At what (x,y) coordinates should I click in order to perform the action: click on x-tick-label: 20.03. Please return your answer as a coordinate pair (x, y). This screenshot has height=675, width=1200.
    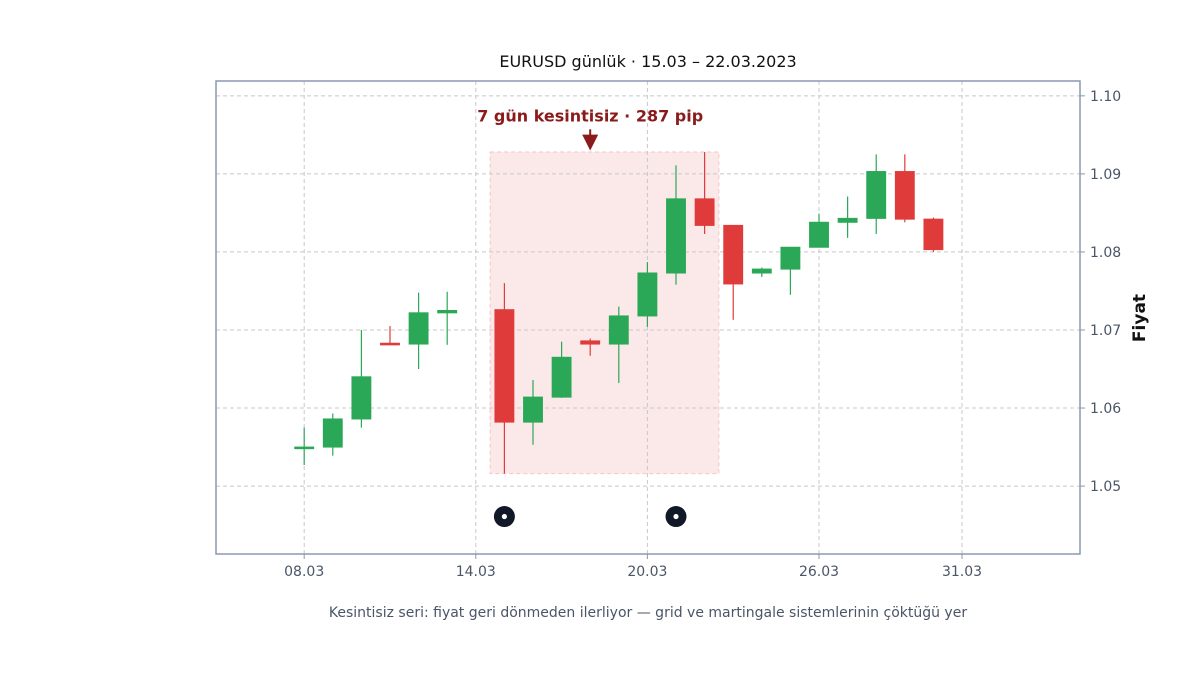
    Looking at the image, I should click on (647, 572).